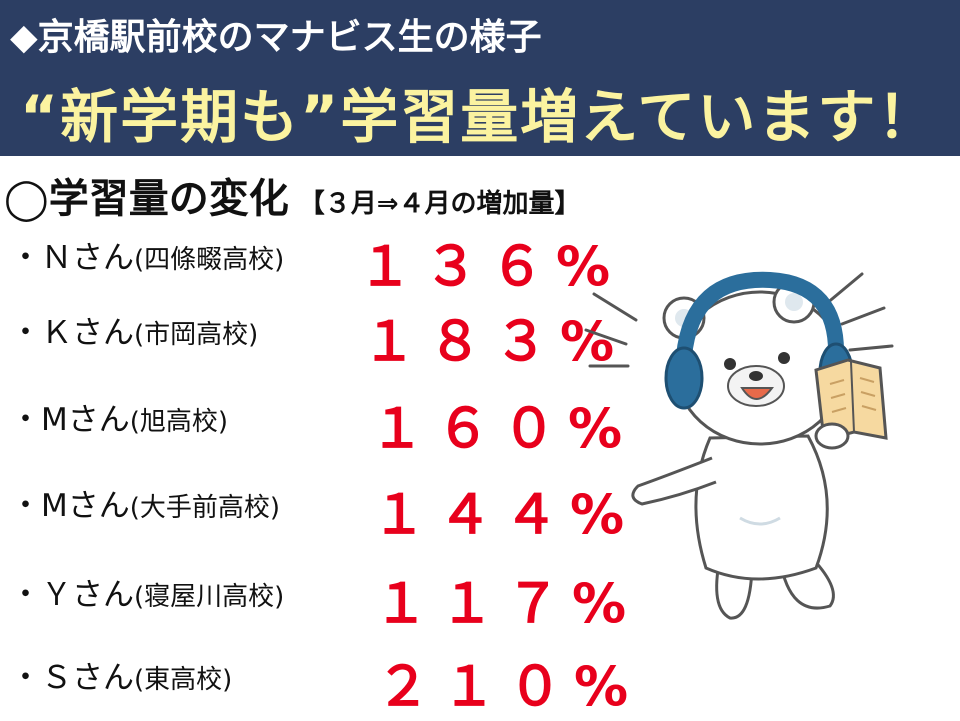 This screenshot has height=721, width=960. Describe the element at coordinates (494, 341) in the screenshot. I see `student-percent: １８３%` at that location.